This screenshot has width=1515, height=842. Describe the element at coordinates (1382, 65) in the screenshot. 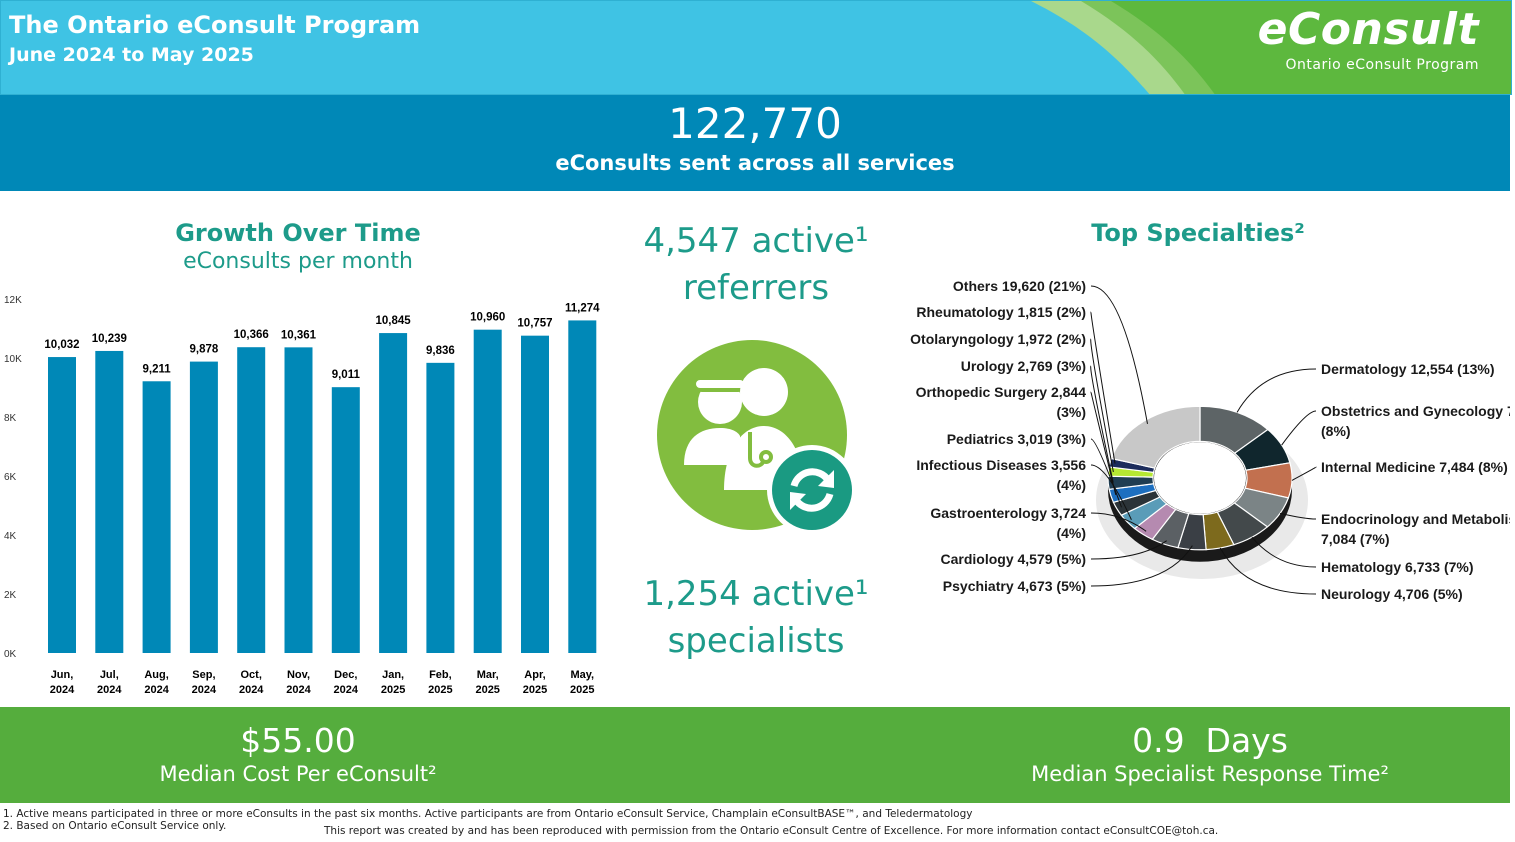

I see `logo-subtitle: Ontario eConsult Program` at that location.